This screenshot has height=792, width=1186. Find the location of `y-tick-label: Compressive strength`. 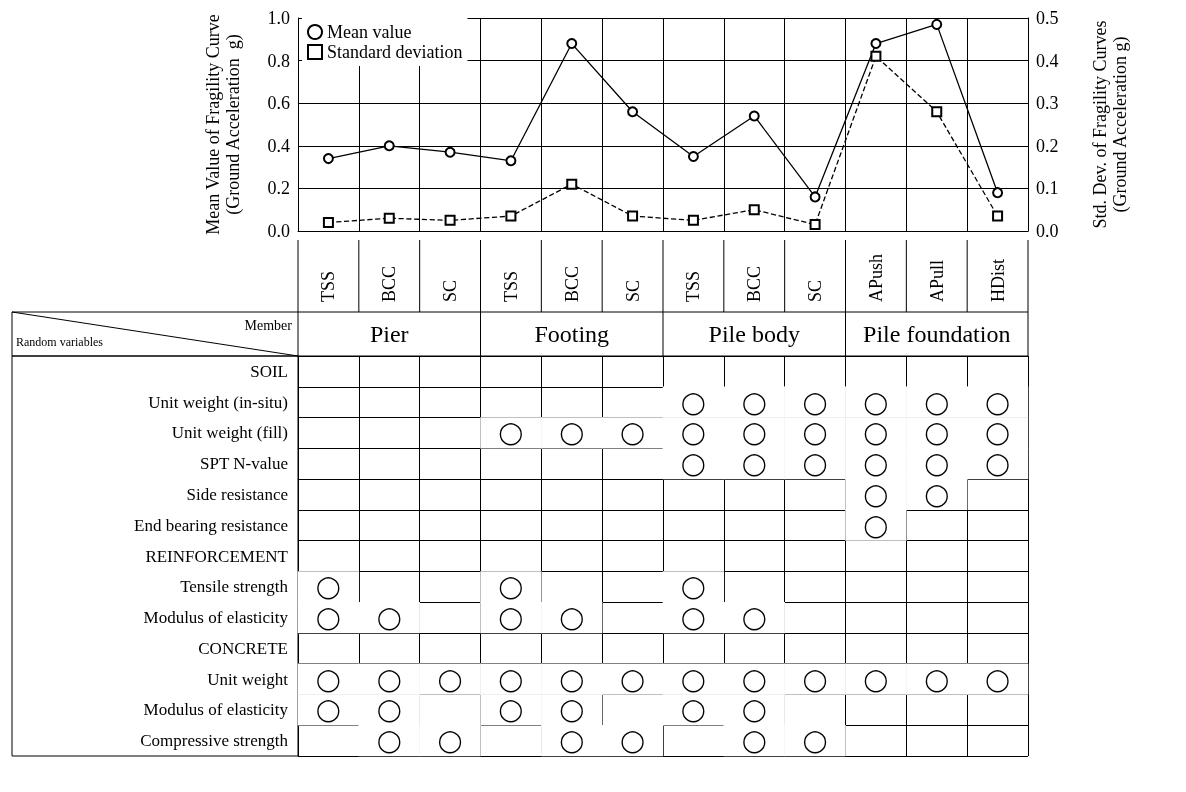

y-tick-label: Compressive strength is located at coordinates (214, 741).